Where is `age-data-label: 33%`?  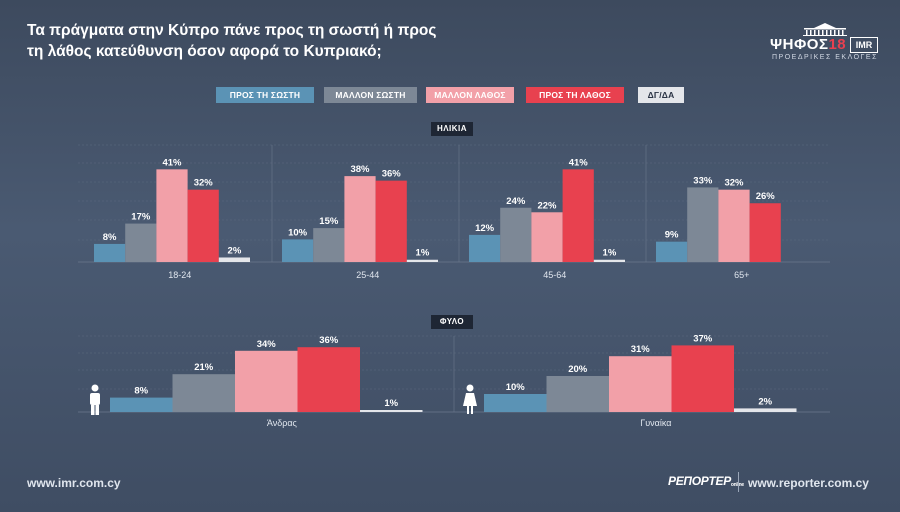 age-data-label: 33% is located at coordinates (703, 180).